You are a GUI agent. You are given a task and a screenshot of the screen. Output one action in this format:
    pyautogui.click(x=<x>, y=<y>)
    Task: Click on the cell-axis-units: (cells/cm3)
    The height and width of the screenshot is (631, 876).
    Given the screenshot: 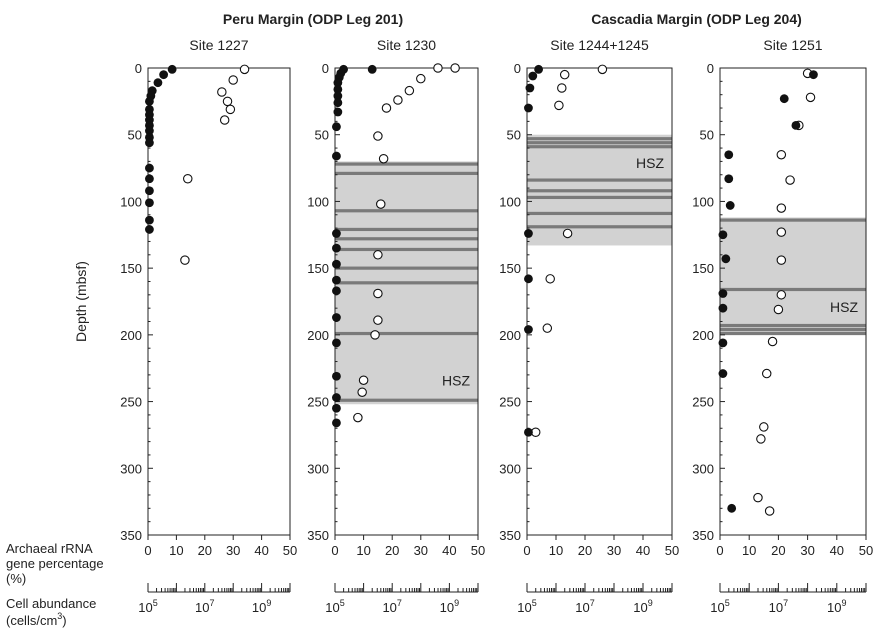 What is the action you would take?
    pyautogui.click(x=36, y=619)
    